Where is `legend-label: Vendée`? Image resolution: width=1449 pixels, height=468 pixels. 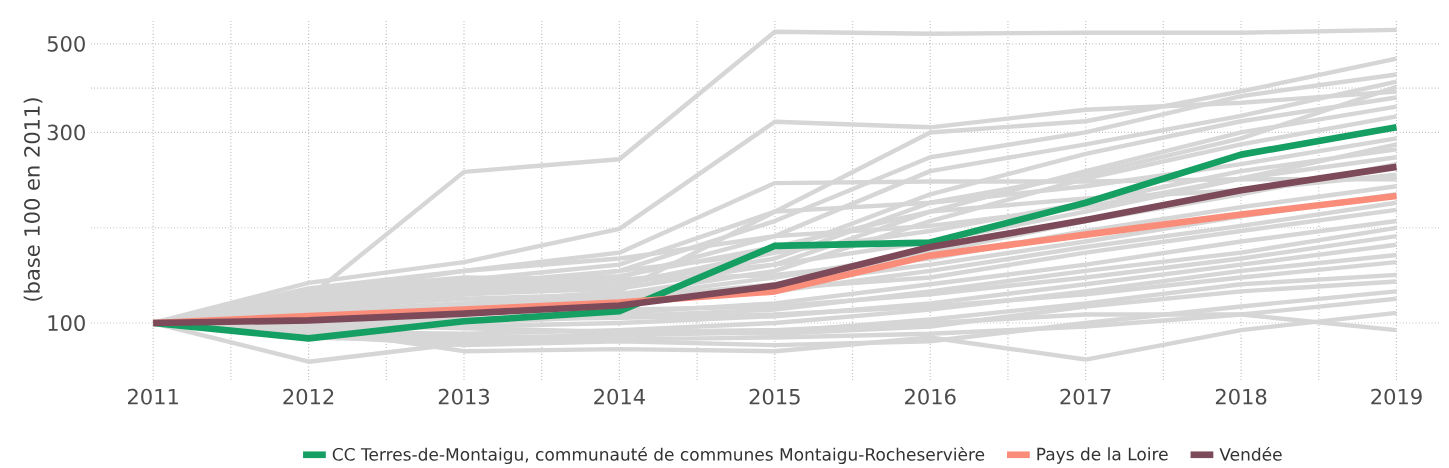
legend-label: Vendée is located at coordinates (1250, 453).